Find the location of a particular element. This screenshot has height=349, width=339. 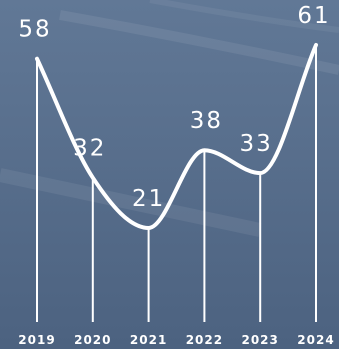

data-label-2023: 33 is located at coordinates (256, 144).